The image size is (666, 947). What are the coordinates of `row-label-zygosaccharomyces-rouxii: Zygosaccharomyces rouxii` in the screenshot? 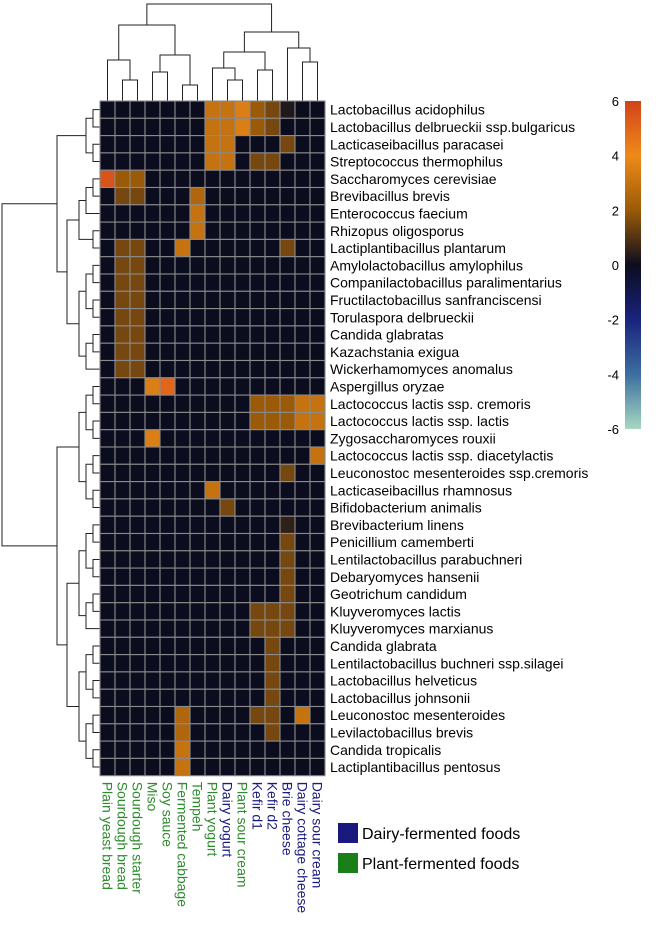 It's located at (413, 438).